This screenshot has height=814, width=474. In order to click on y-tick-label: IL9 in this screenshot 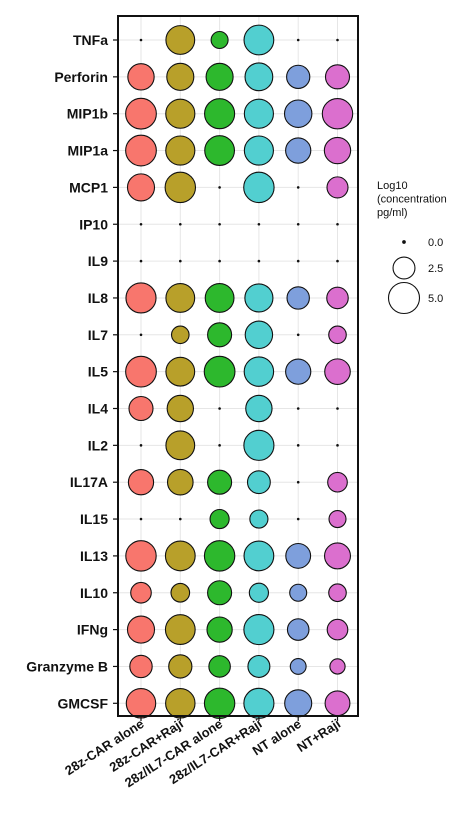, I will do `click(98, 261)`.